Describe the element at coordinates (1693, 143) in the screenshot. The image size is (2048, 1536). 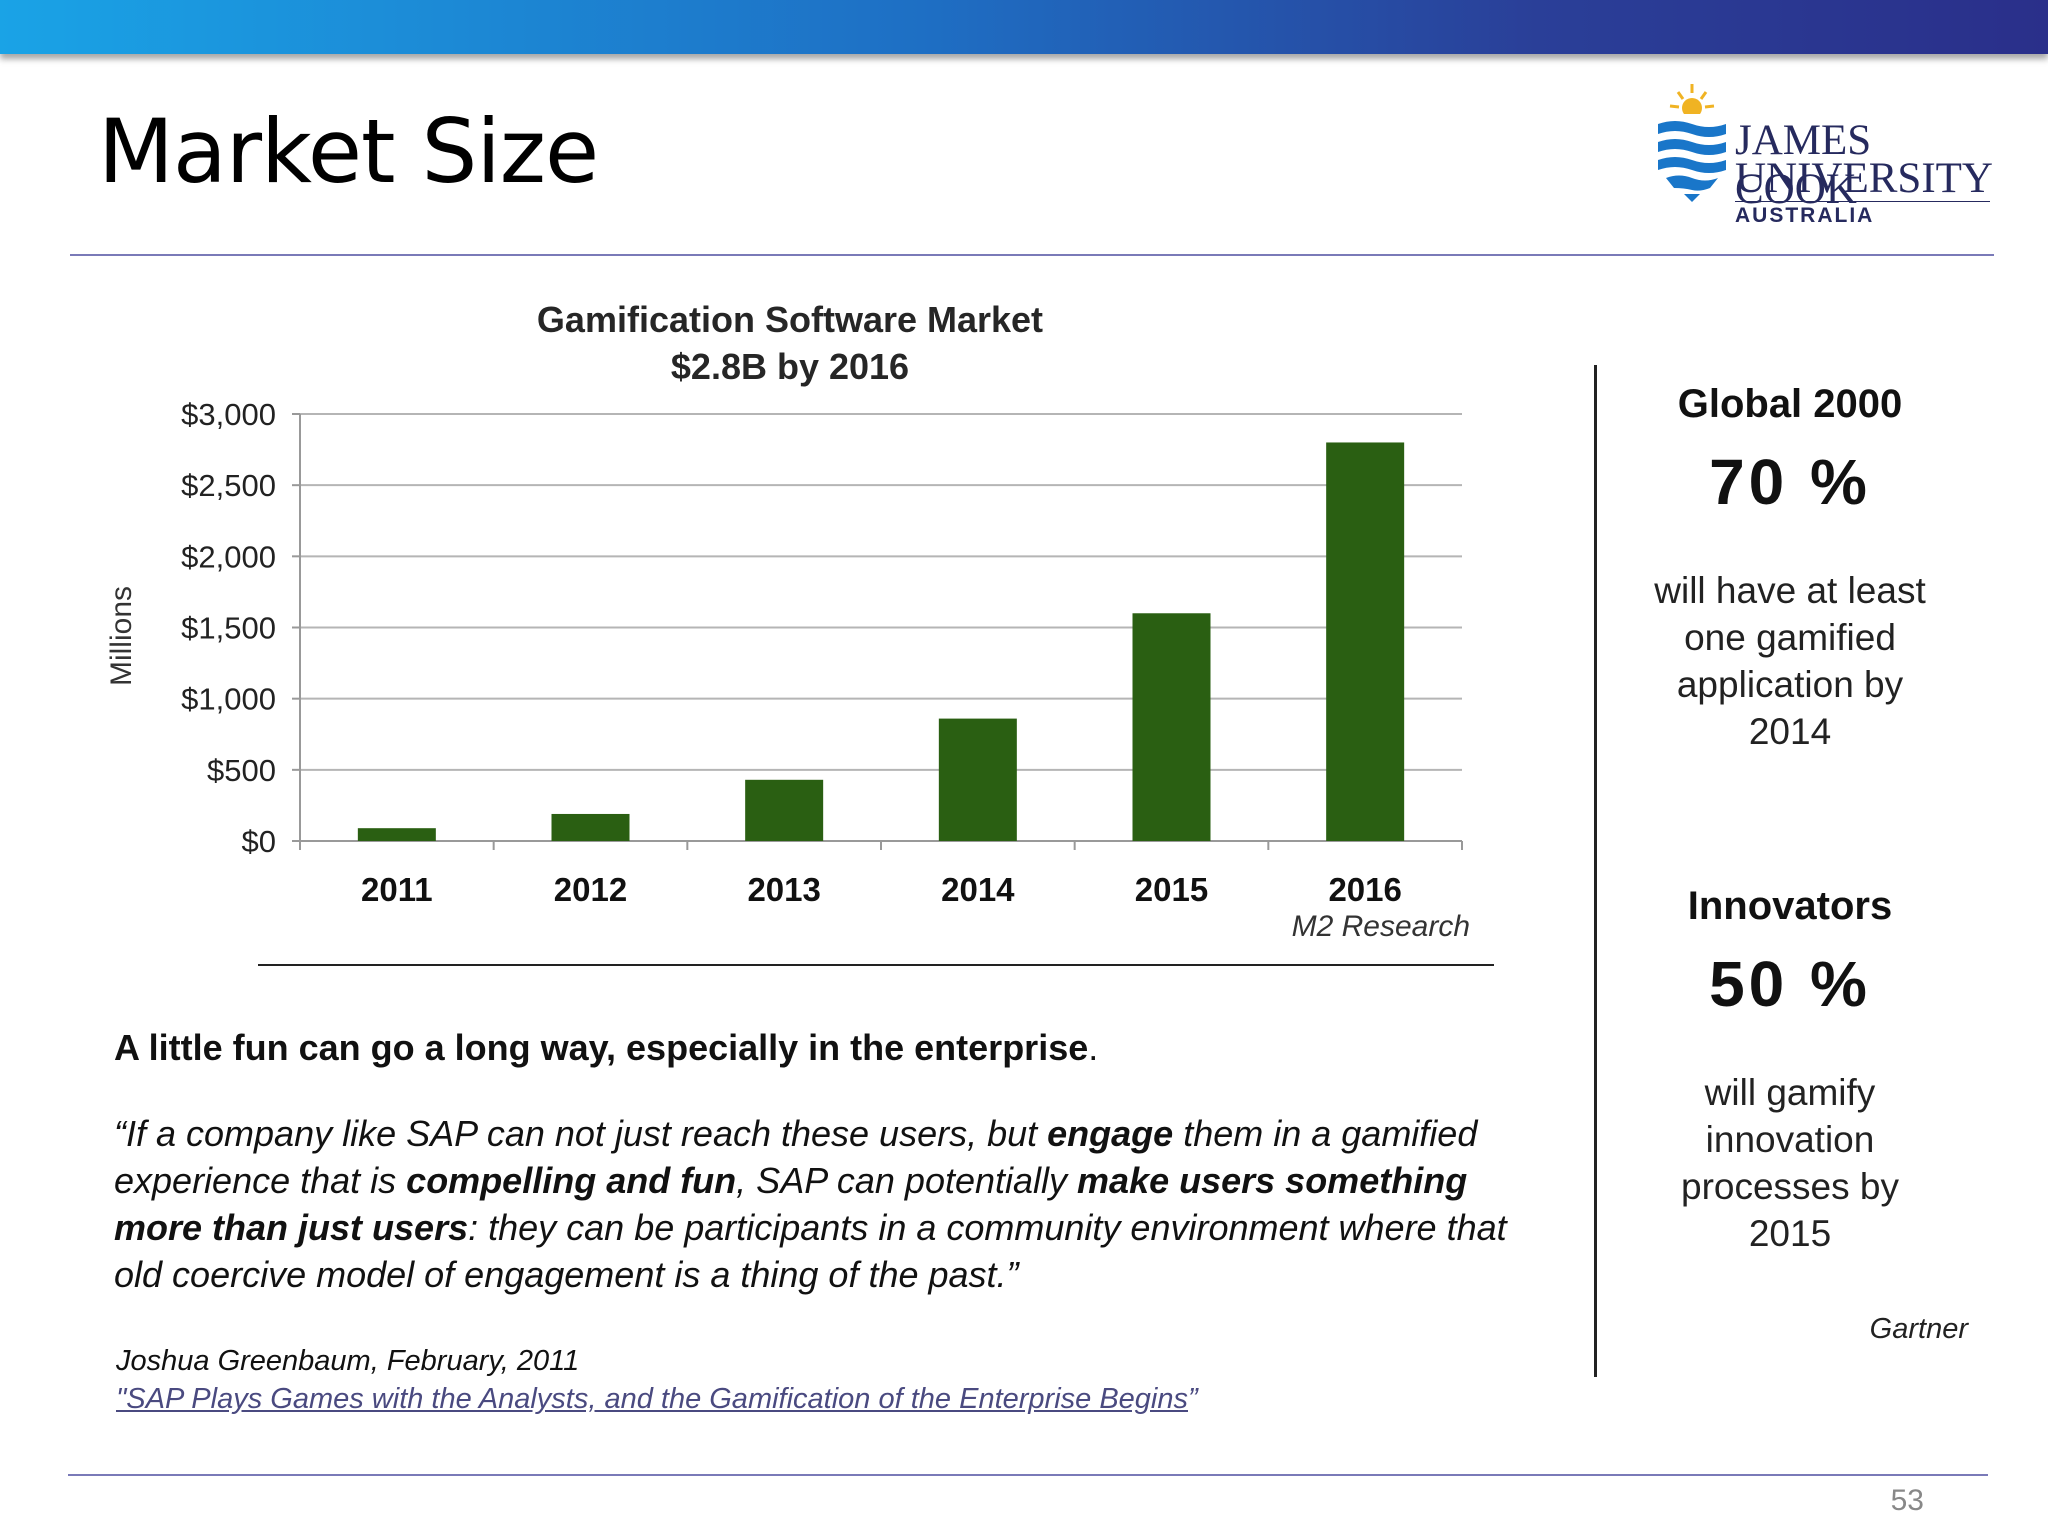
I see `jcu-emblem-icon` at that location.